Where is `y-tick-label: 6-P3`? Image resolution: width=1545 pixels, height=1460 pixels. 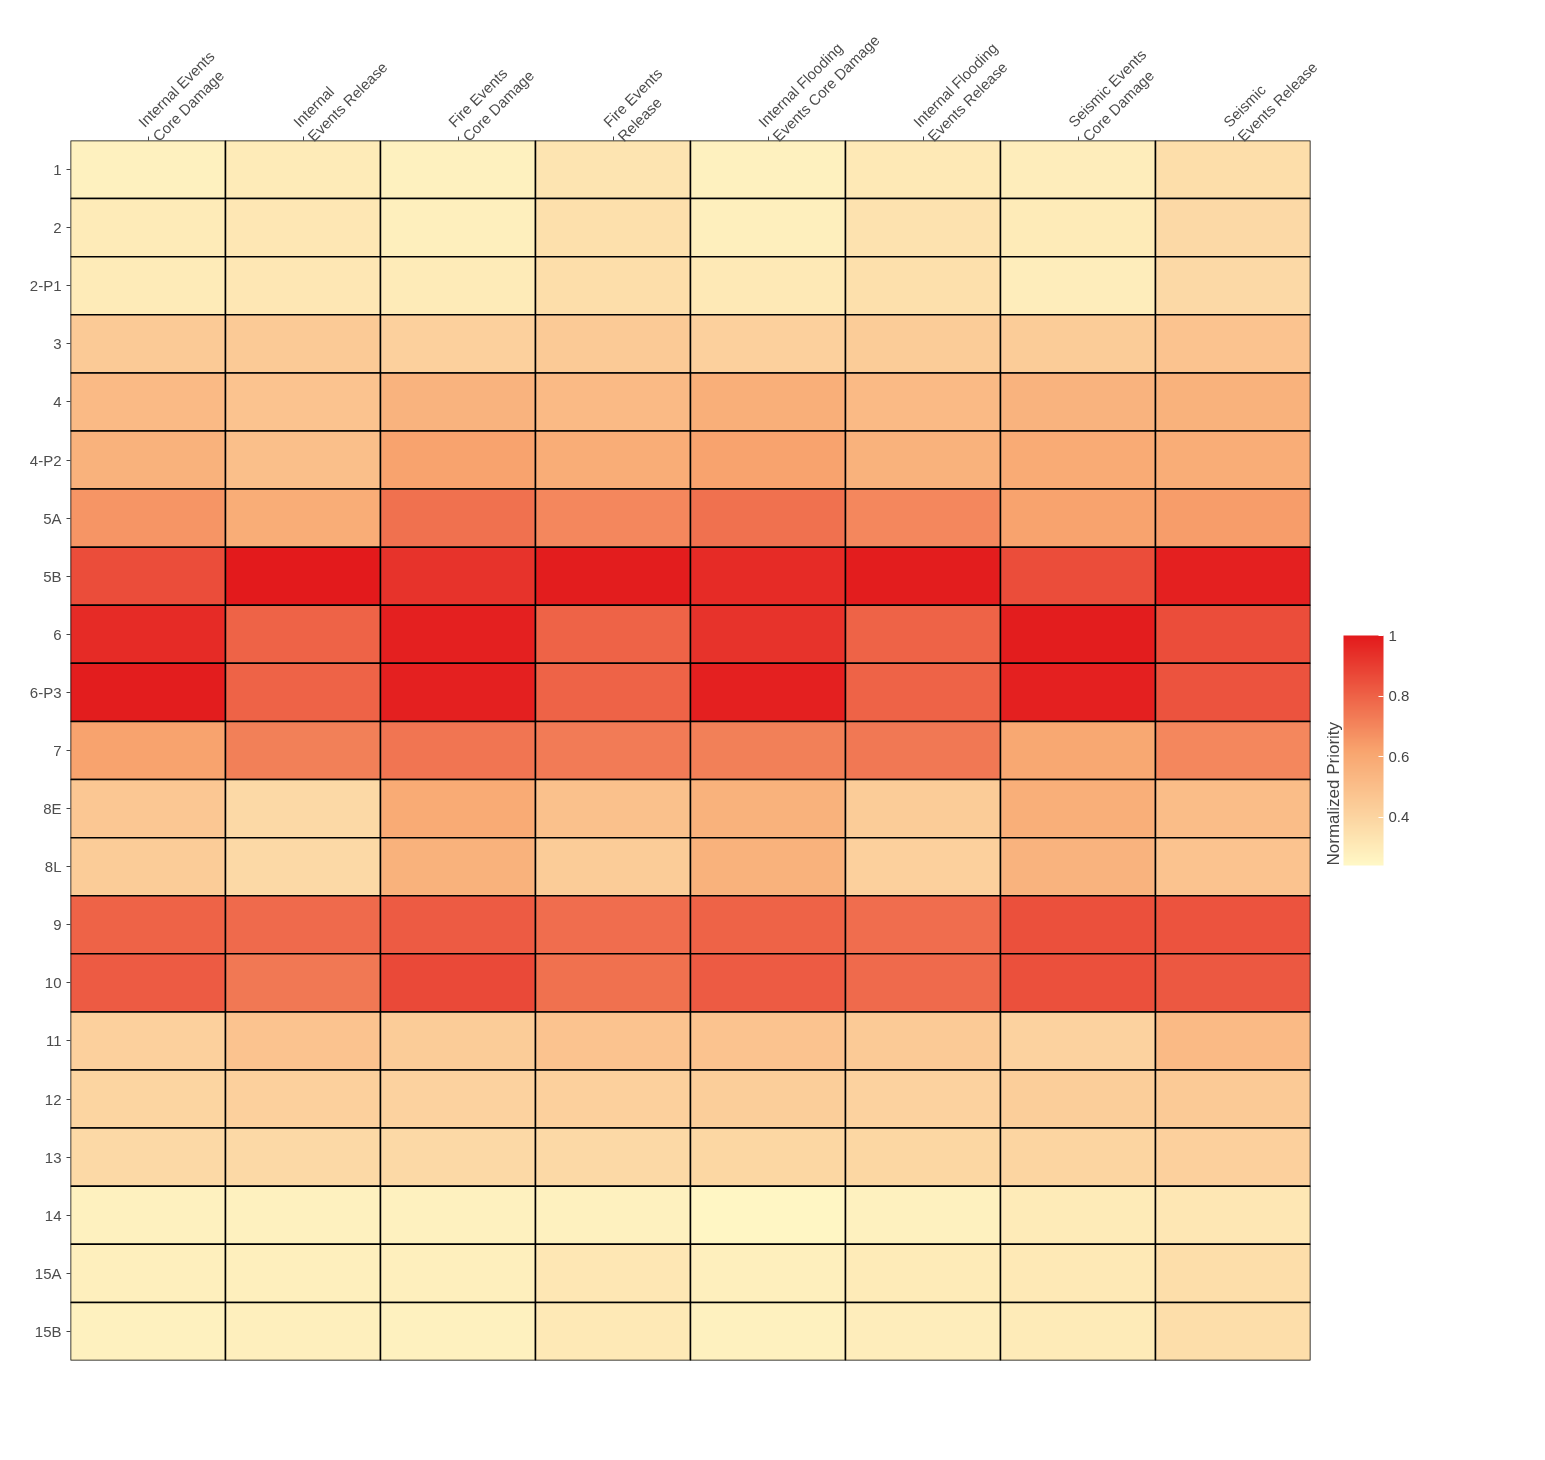
y-tick-label: 6-P3 is located at coordinates (45, 692).